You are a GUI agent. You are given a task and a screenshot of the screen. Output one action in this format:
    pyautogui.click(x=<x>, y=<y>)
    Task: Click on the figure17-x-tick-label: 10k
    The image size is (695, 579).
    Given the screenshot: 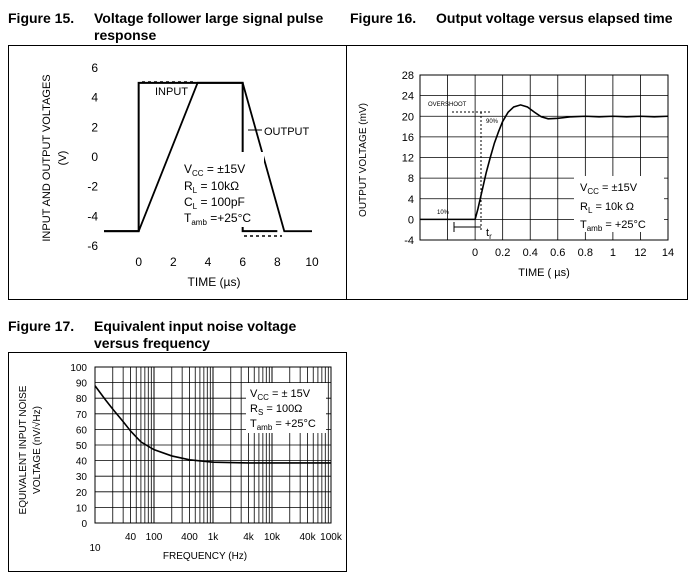 What is the action you would take?
    pyautogui.click(x=272, y=537)
    